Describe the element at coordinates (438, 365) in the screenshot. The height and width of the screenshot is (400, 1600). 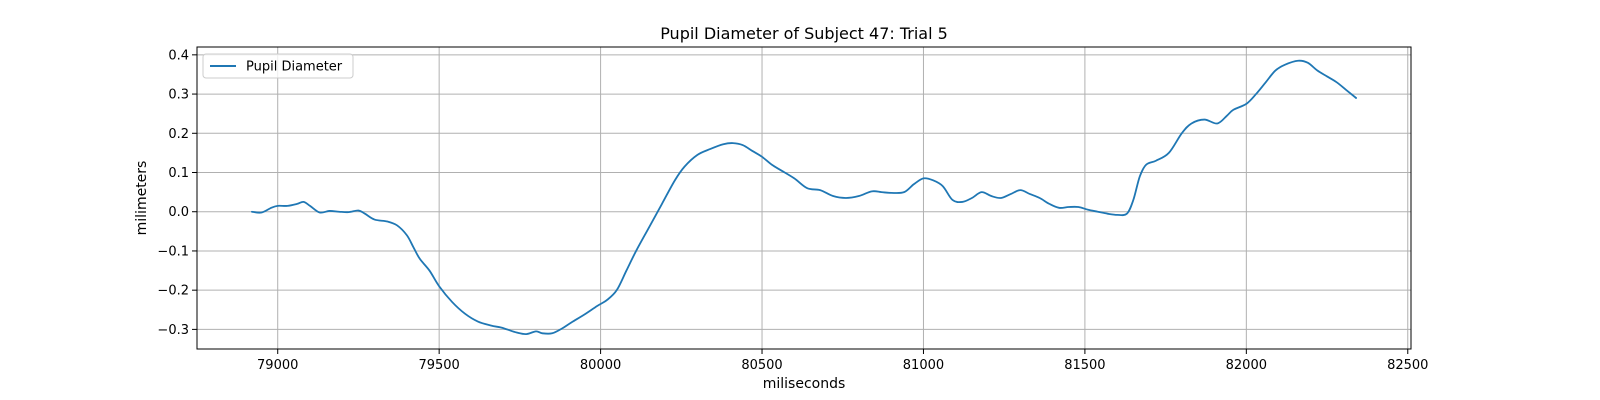
I see `x-tick-label: 79500` at that location.